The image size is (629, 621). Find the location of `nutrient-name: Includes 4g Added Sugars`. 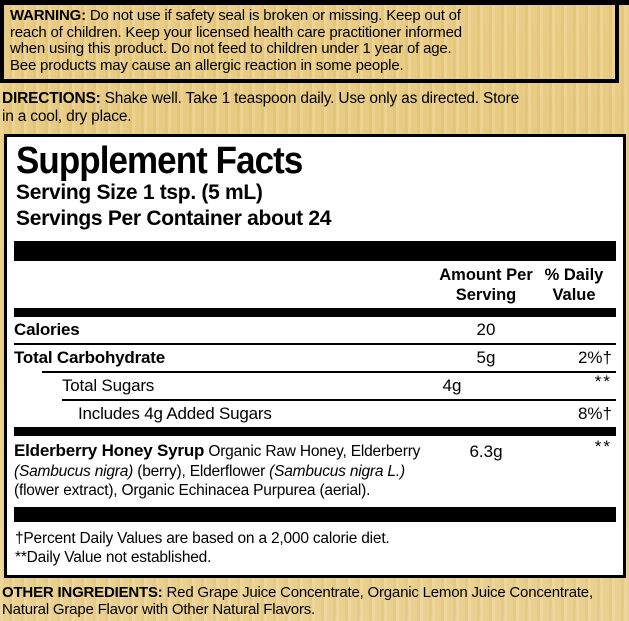

nutrient-name: Includes 4g Added Sugars is located at coordinates (175, 414).